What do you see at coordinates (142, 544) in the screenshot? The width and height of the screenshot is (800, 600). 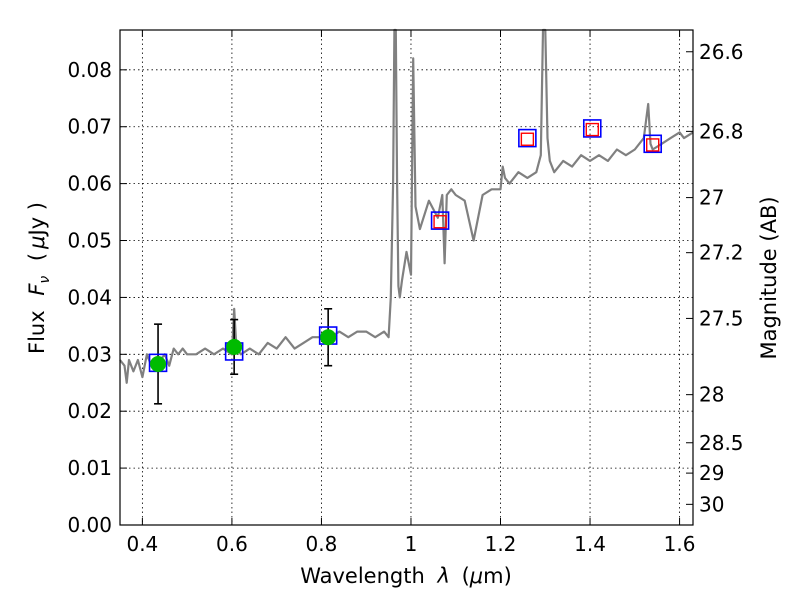 I see `x-tick-label: 0.4` at bounding box center [142, 544].